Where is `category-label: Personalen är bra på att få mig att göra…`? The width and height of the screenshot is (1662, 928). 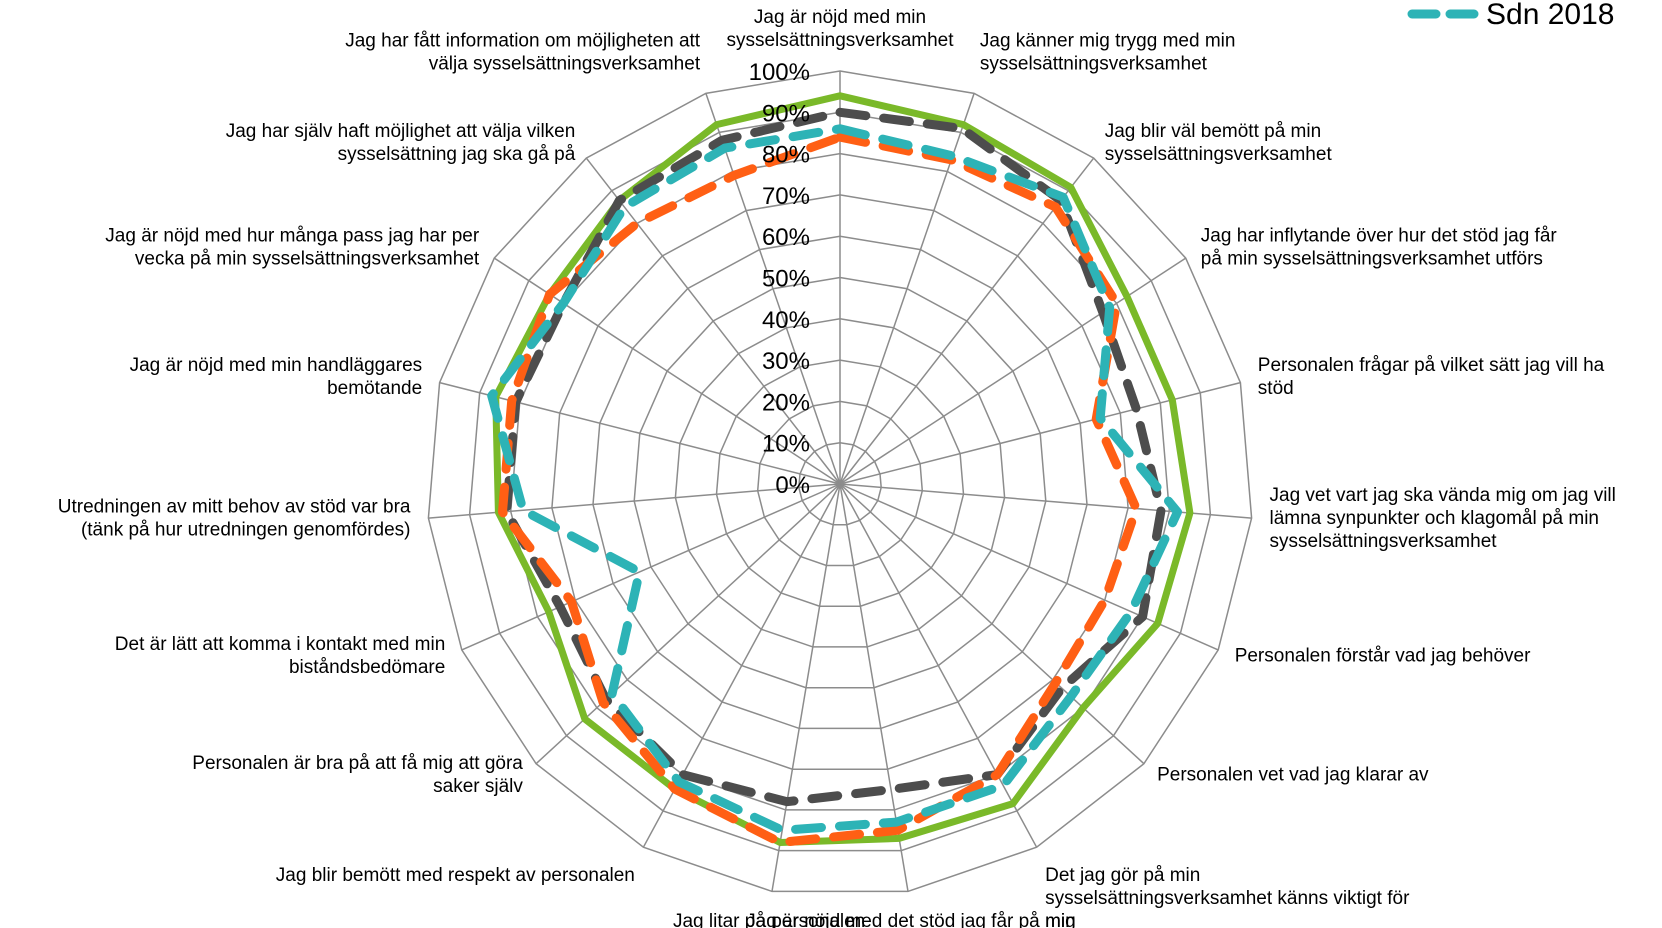 category-label: Personalen är bra på att få mig att göra… is located at coordinates (357, 775).